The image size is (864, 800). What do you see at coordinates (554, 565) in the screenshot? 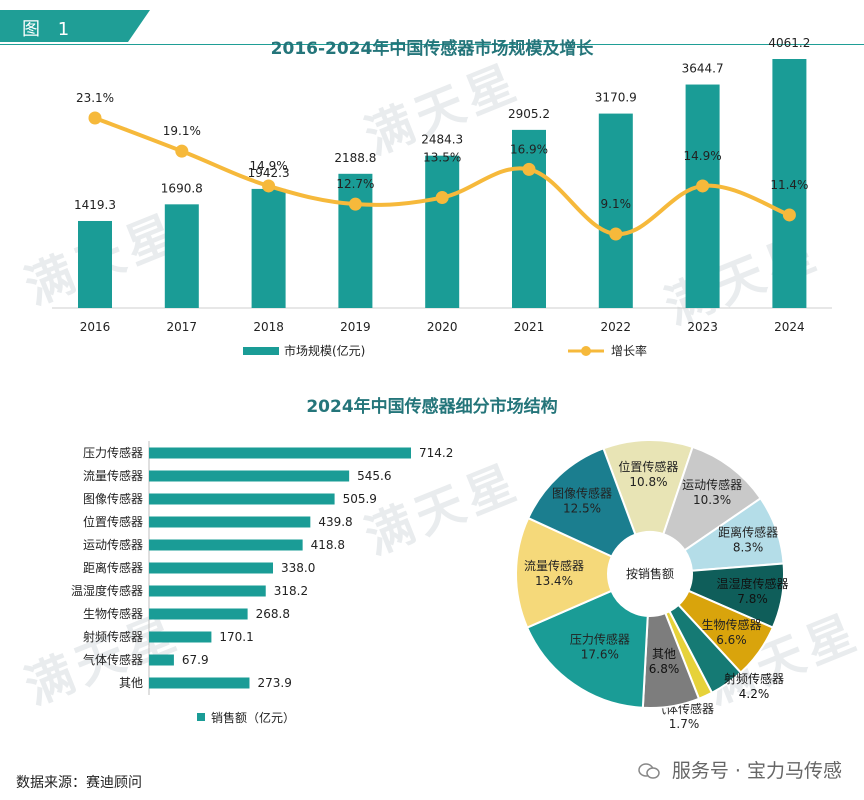
I see `pie-slice-name: 流量传感器` at bounding box center [554, 565].